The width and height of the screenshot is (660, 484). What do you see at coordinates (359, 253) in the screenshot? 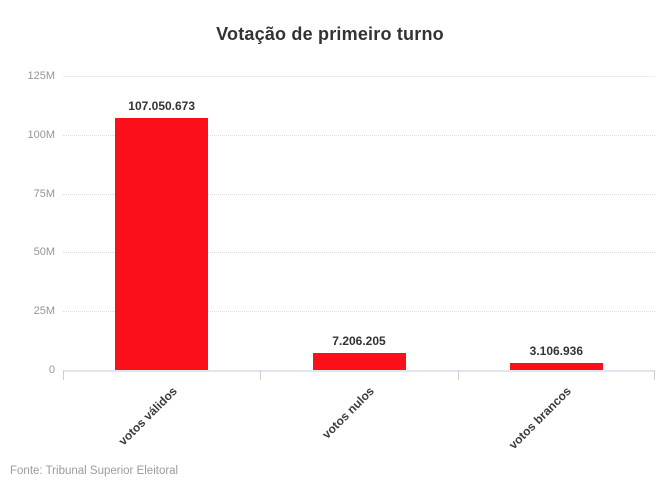
I see `gridline-50M` at bounding box center [359, 253].